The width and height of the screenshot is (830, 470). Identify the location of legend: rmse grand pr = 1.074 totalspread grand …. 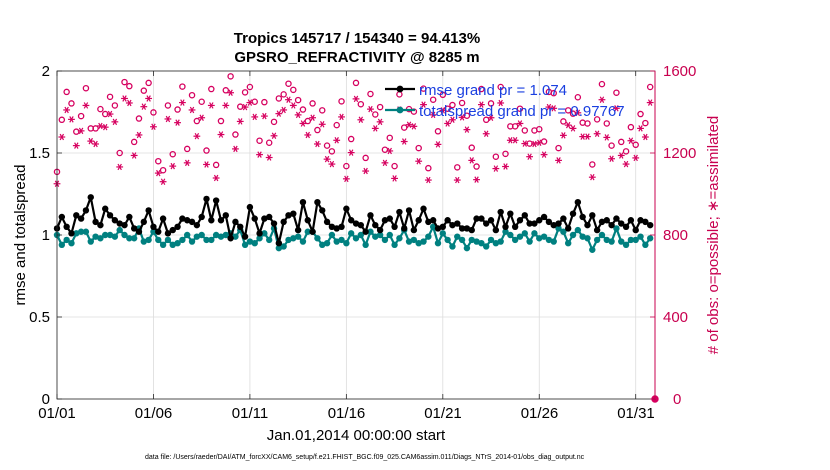
(505, 101).